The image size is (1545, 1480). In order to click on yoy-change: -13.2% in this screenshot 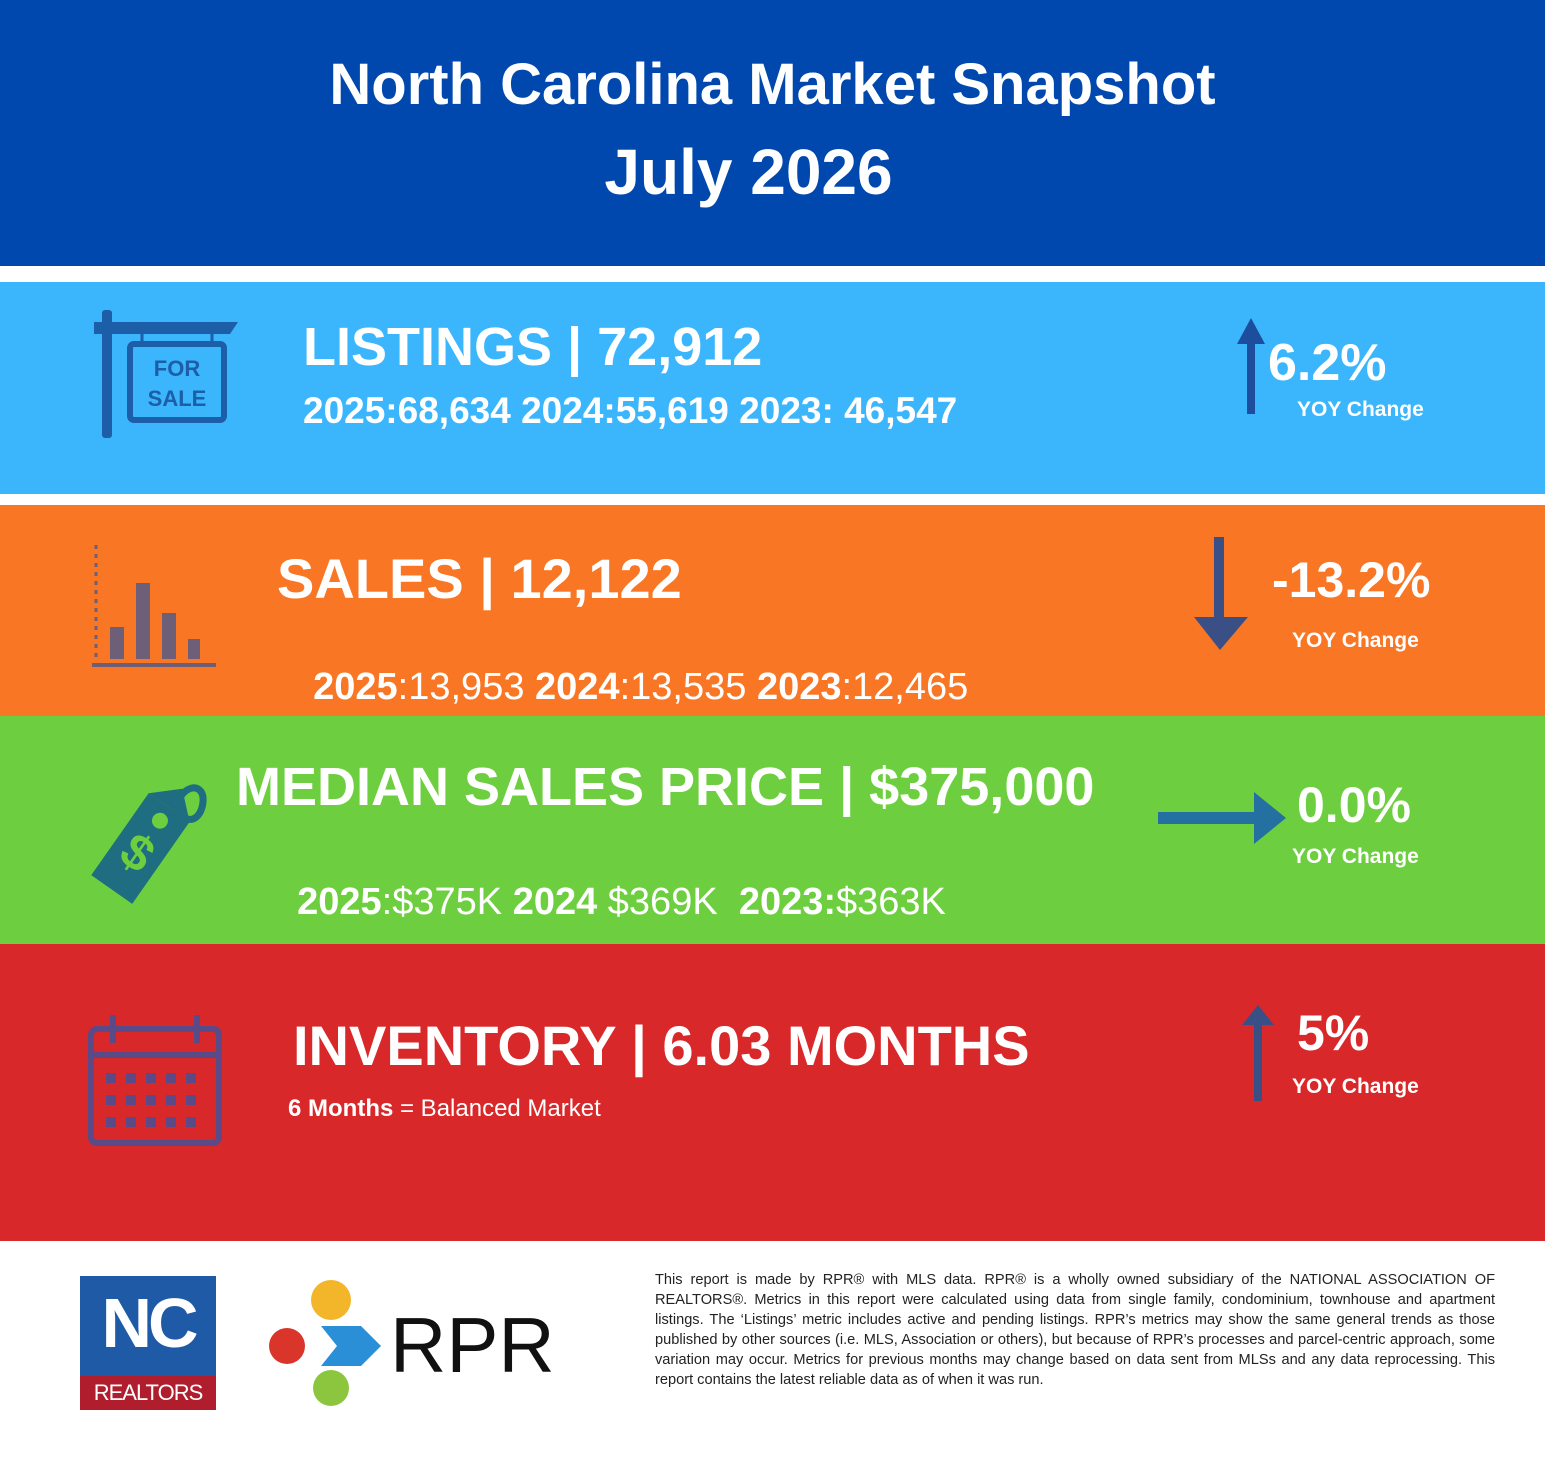, I will do `click(1351, 580)`.